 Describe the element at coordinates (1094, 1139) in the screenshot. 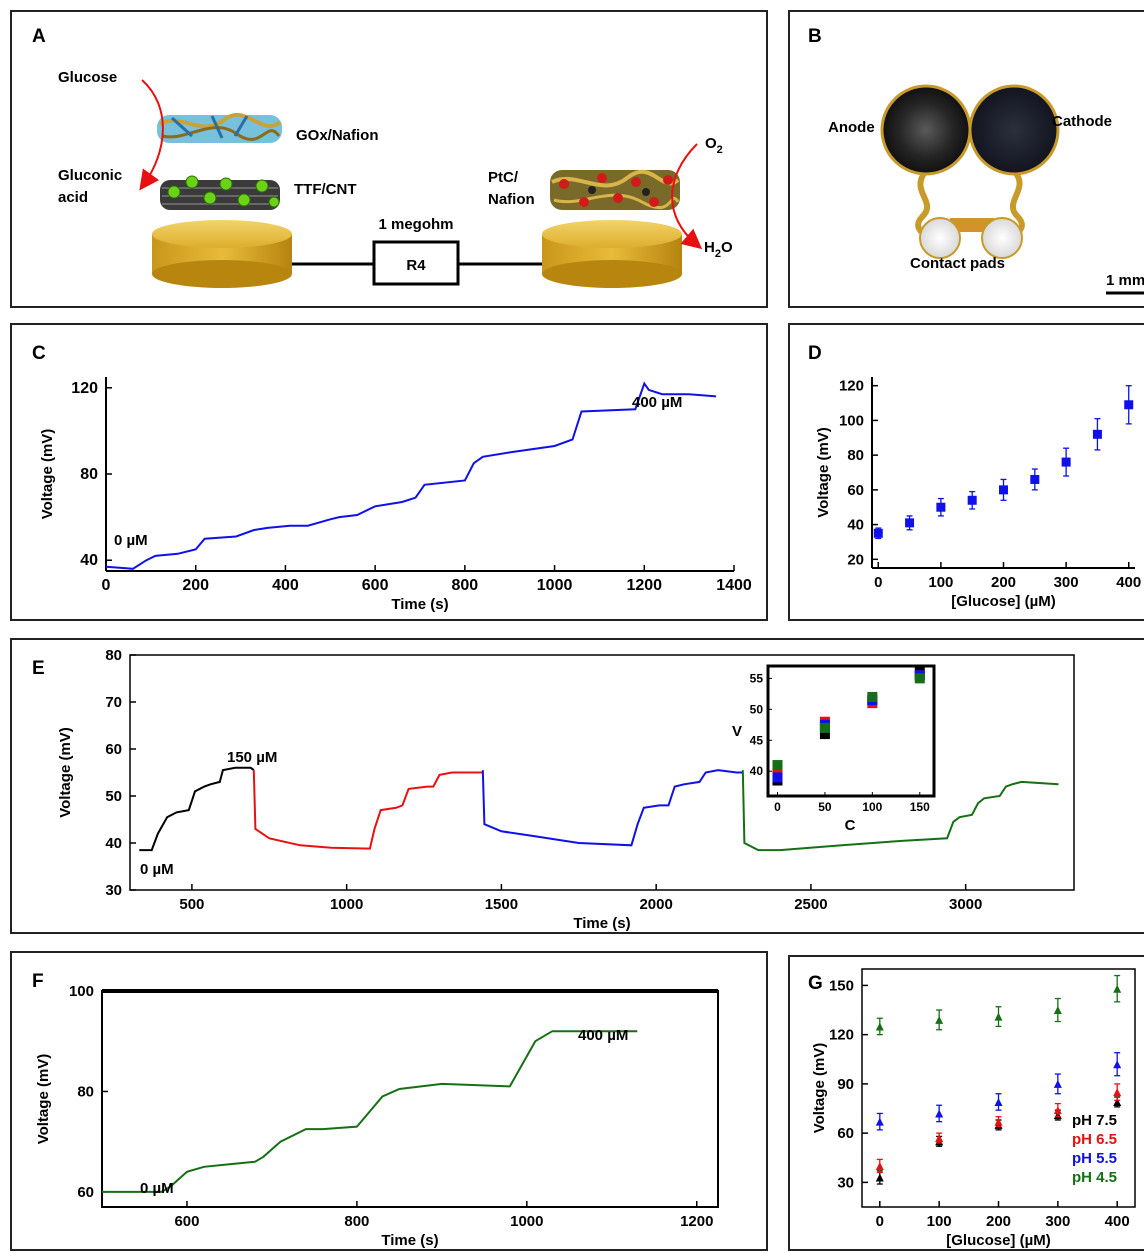

I see `legend-entry: pH 6.5` at that location.